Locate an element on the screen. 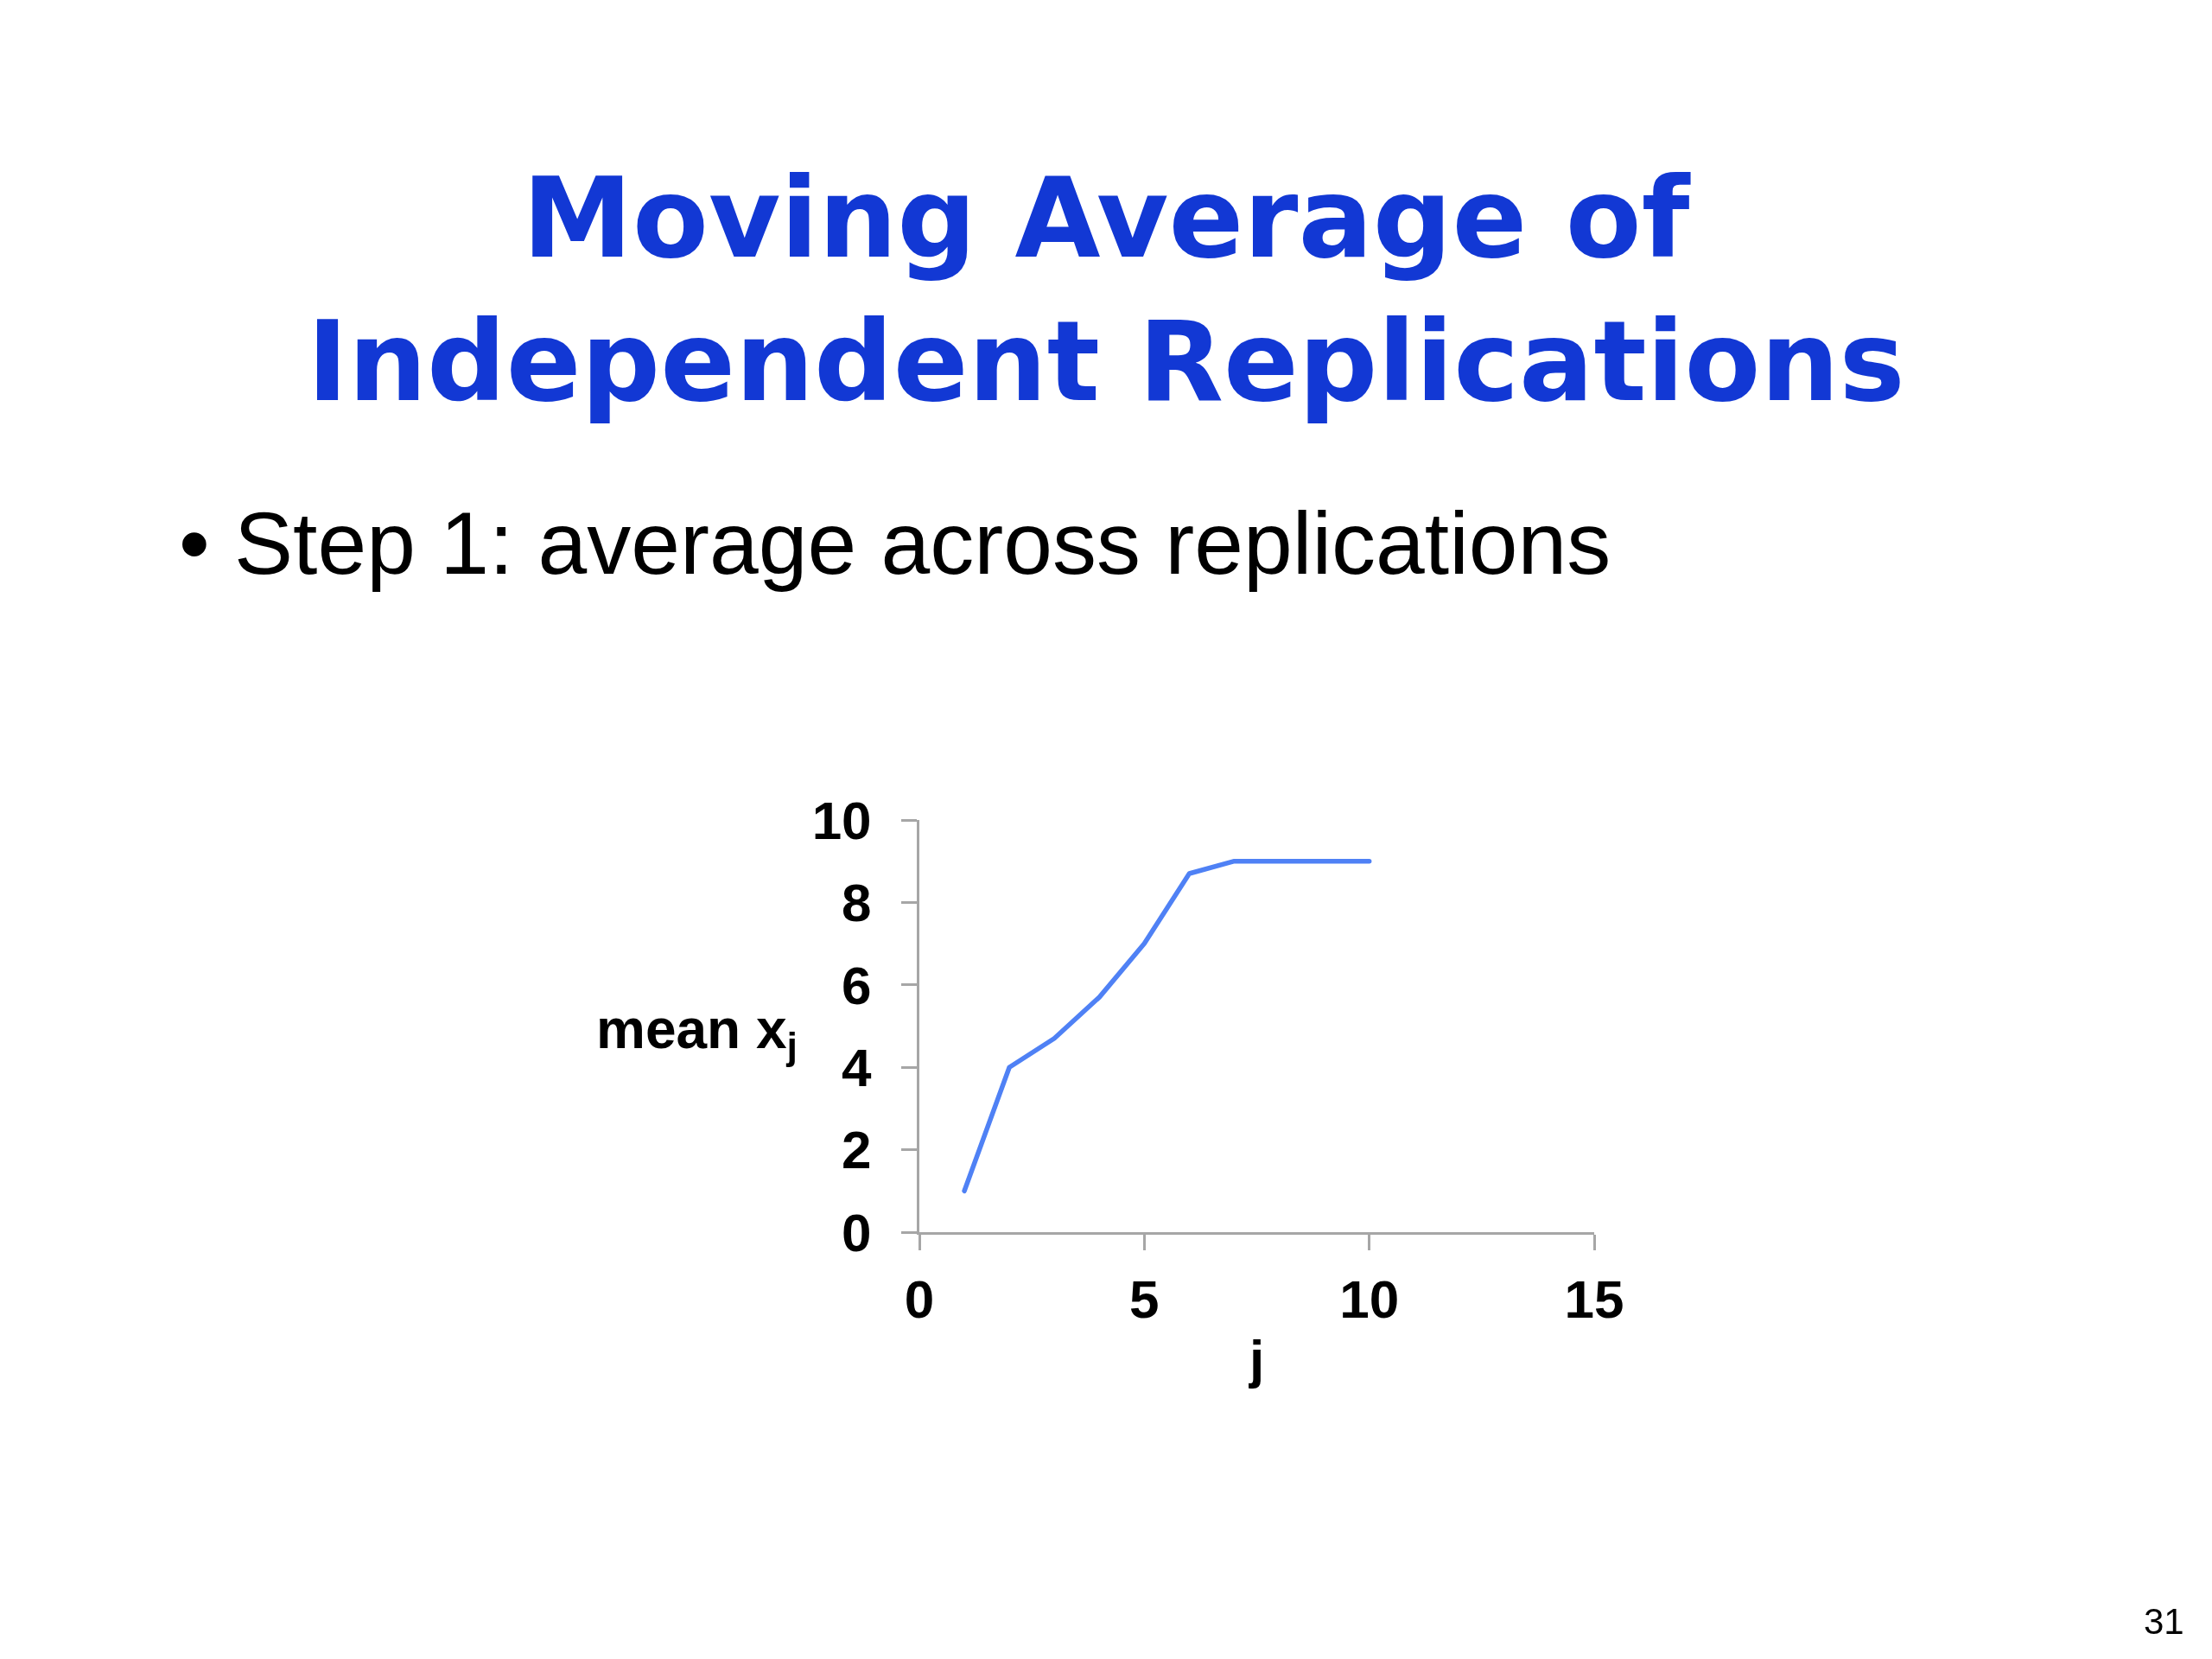  y-tick-label: 6 is located at coordinates (857, 985).